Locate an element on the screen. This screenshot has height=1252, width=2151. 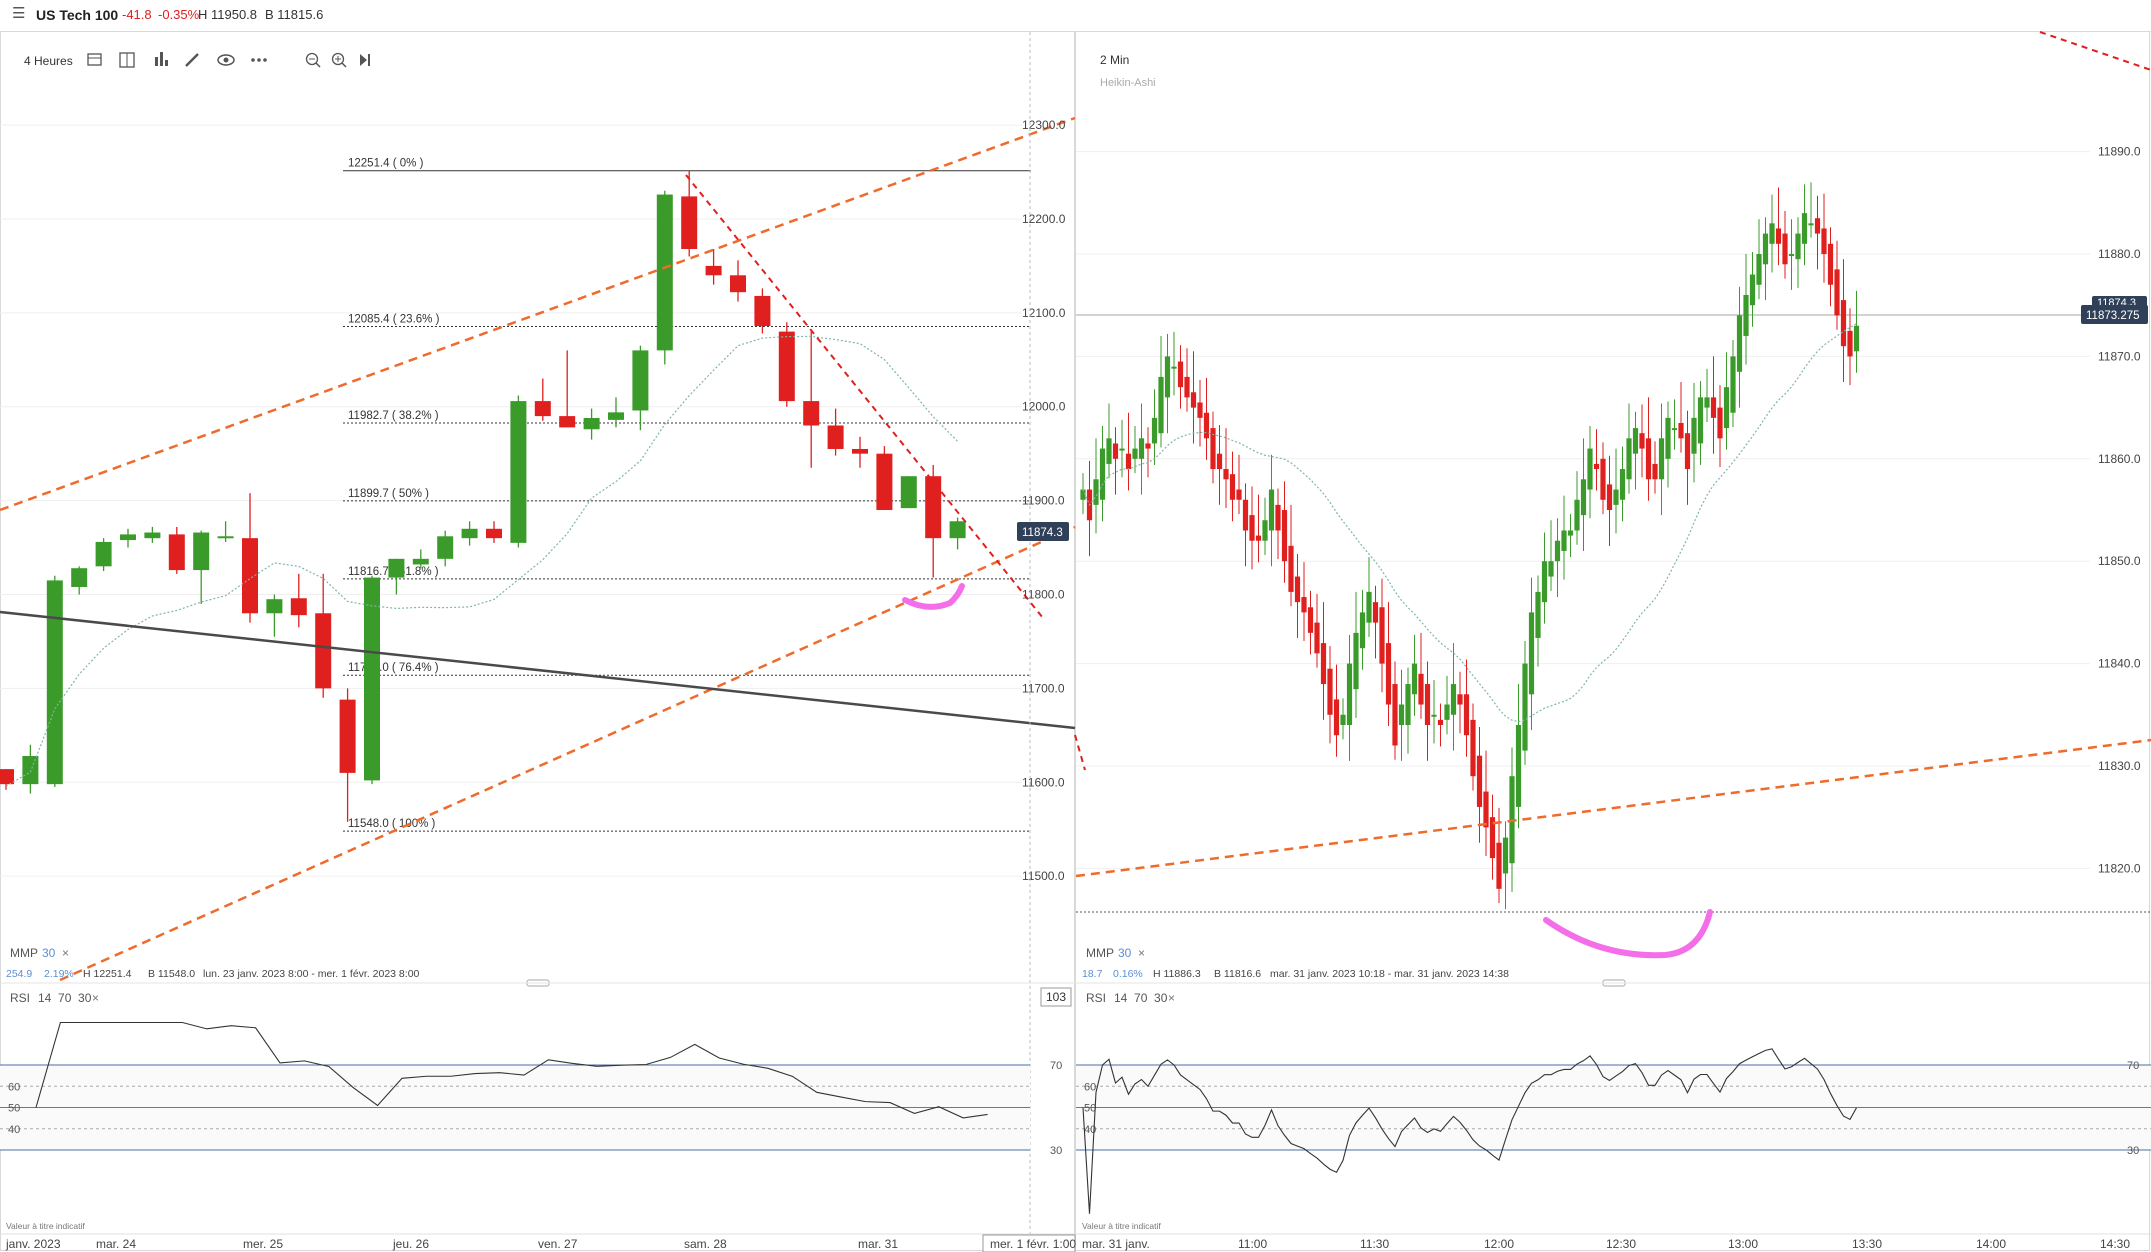
descending-trendline-continuation is located at coordinates (2095, 51).